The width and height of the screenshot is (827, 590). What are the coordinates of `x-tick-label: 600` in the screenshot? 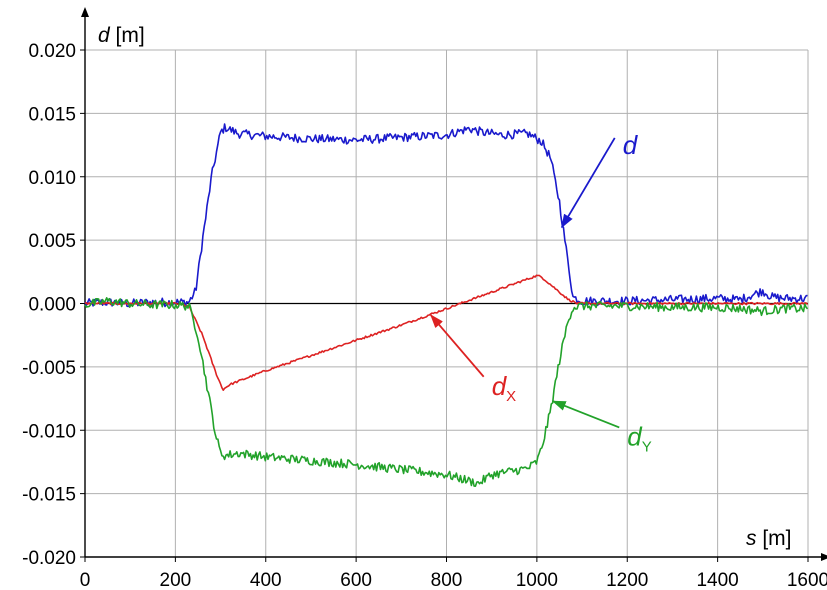 It's located at (356, 580).